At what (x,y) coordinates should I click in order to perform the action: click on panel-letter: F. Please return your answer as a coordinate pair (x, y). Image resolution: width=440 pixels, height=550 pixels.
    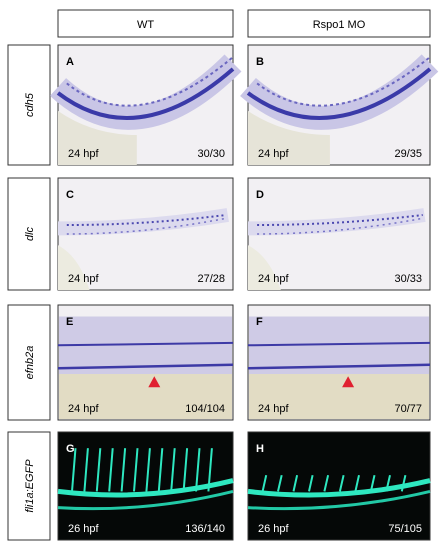
    Looking at the image, I should click on (259, 322).